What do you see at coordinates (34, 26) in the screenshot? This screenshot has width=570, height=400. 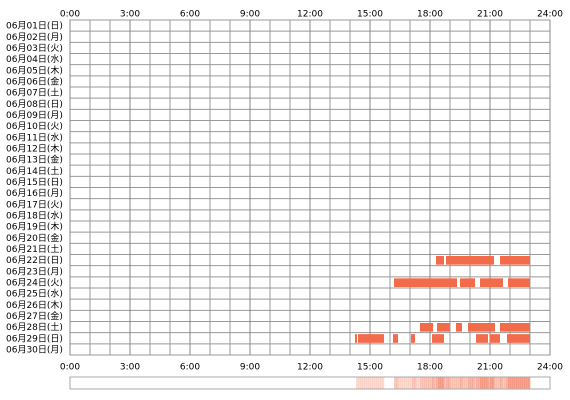 I see `row-label: 06月01日(日)` at bounding box center [34, 26].